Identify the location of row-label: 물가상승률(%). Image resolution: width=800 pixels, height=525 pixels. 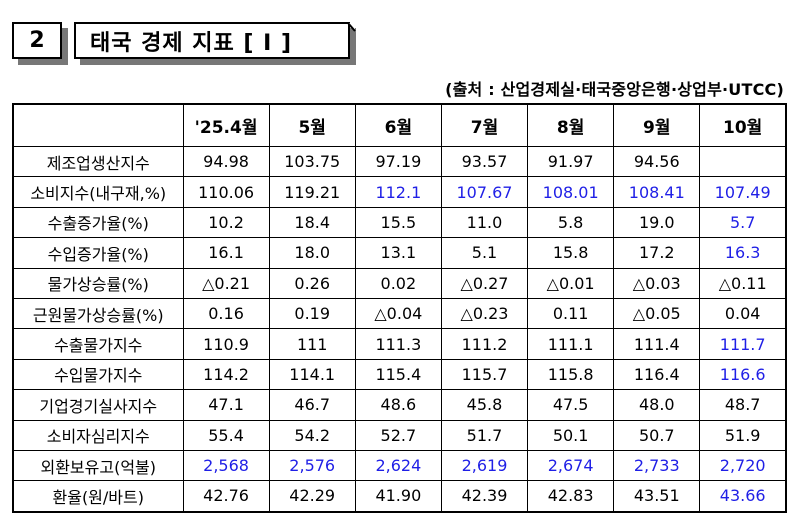
(98, 283).